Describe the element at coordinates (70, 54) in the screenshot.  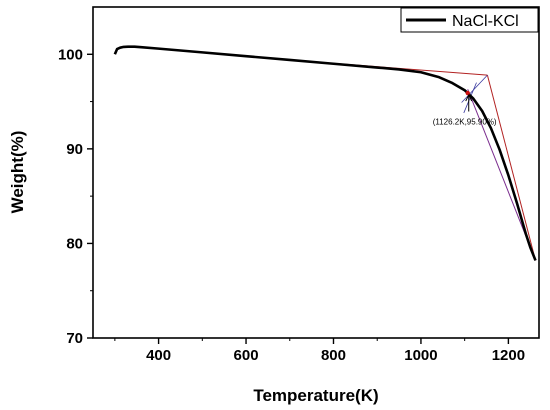
I see `y-tick-label-100: 100` at that location.